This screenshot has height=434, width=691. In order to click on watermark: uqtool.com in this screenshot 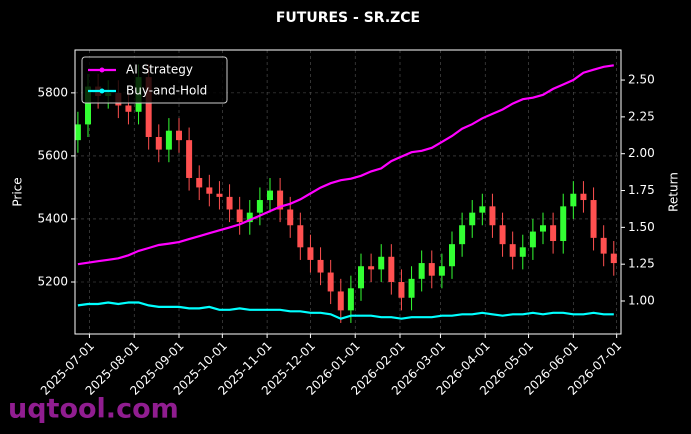, I will do `click(93, 409)`.